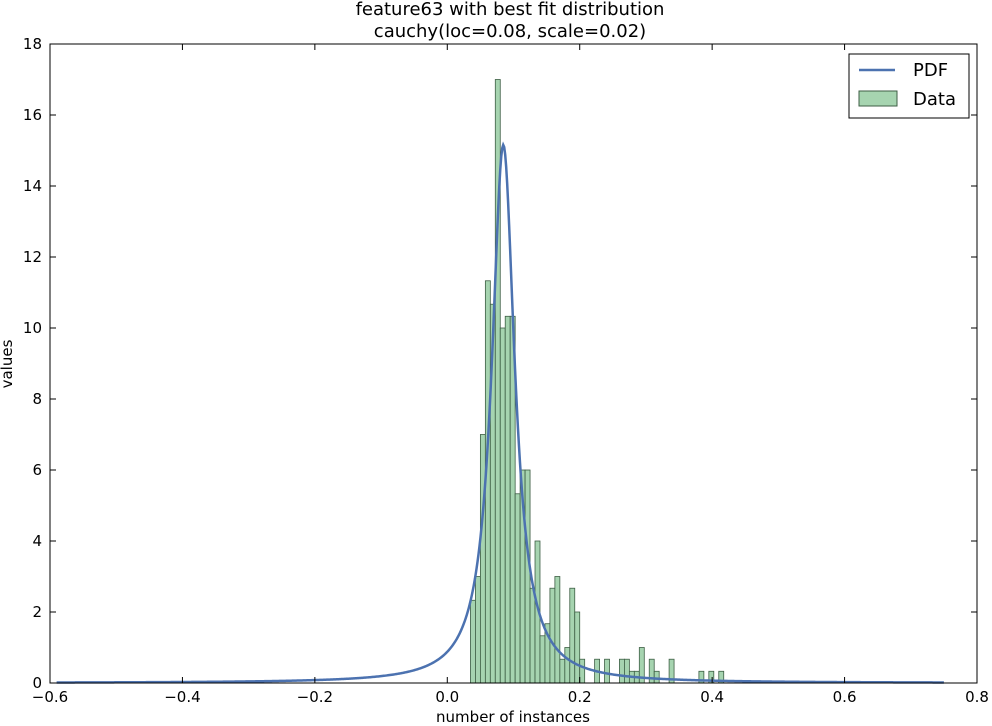 The height and width of the screenshot is (726, 992). What do you see at coordinates (510, 31) in the screenshot?
I see `chart-subtitle: cauchy(loc=0.08, scale=0.02)` at bounding box center [510, 31].